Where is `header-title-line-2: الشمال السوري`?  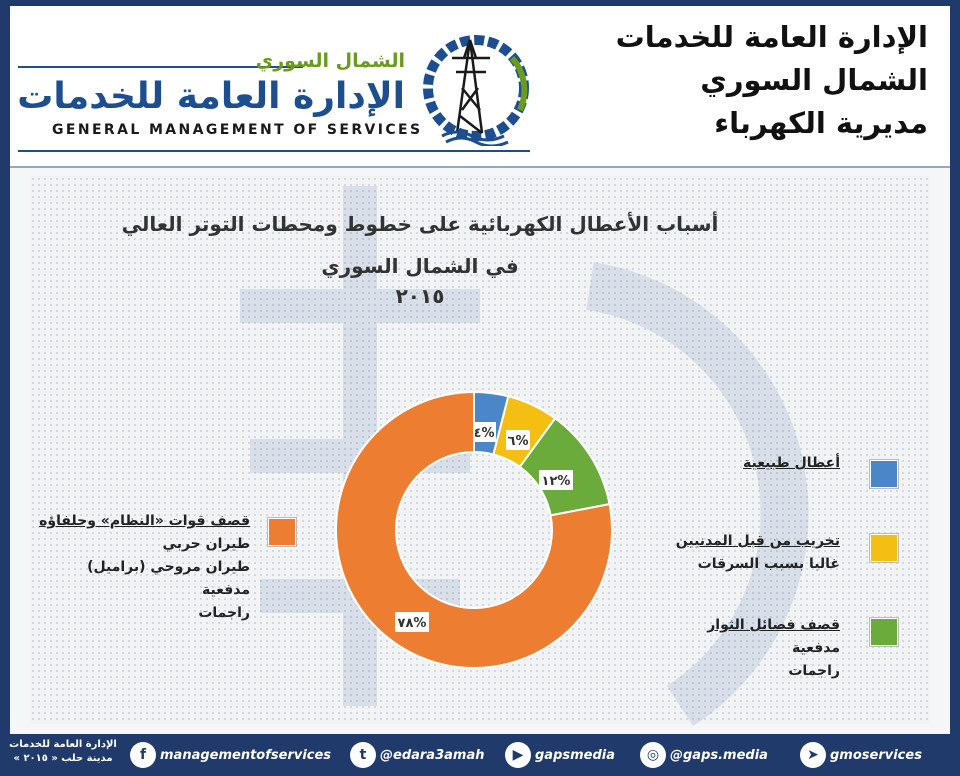 header-title-line-2: الشمال السوري is located at coordinates (814, 80).